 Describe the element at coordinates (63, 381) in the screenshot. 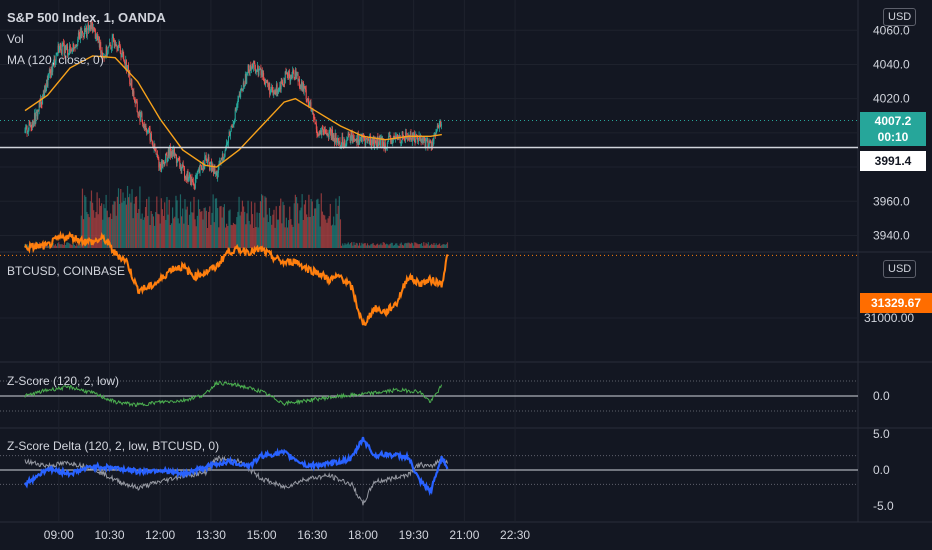

I see `zscore-legend: Z-Score (120, 2, low)` at that location.